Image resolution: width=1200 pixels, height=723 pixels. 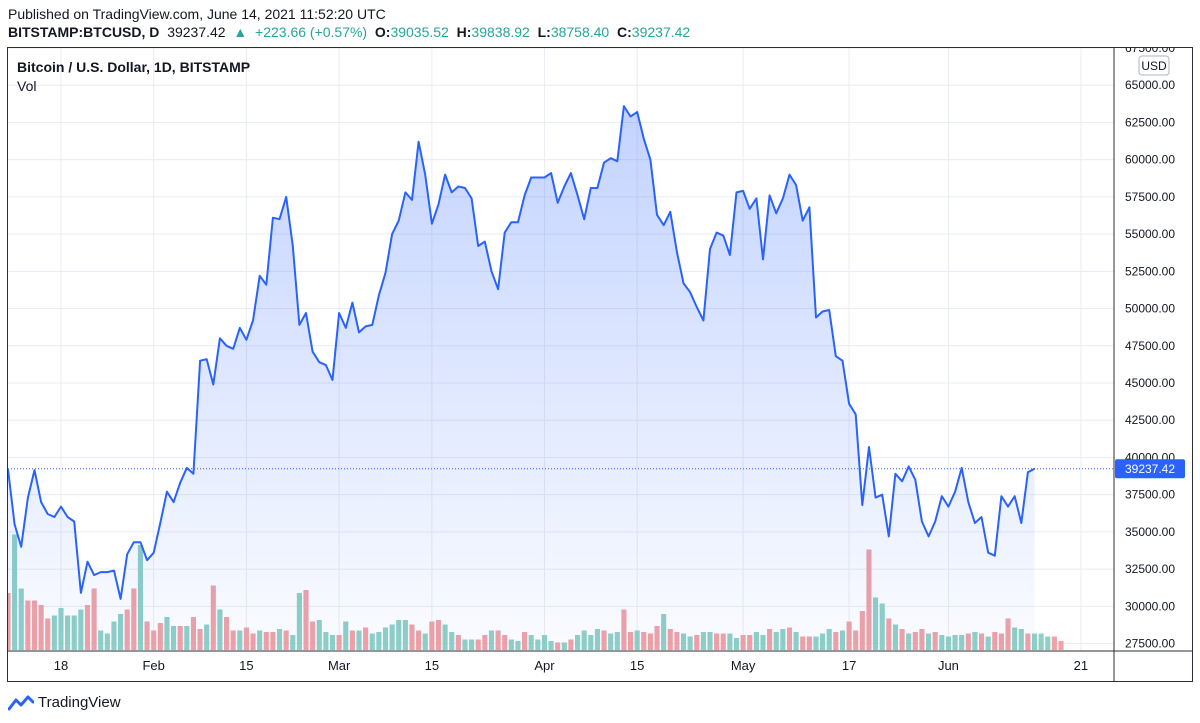 I want to click on price-tick-label: 37500.00, so click(x=1150, y=495).